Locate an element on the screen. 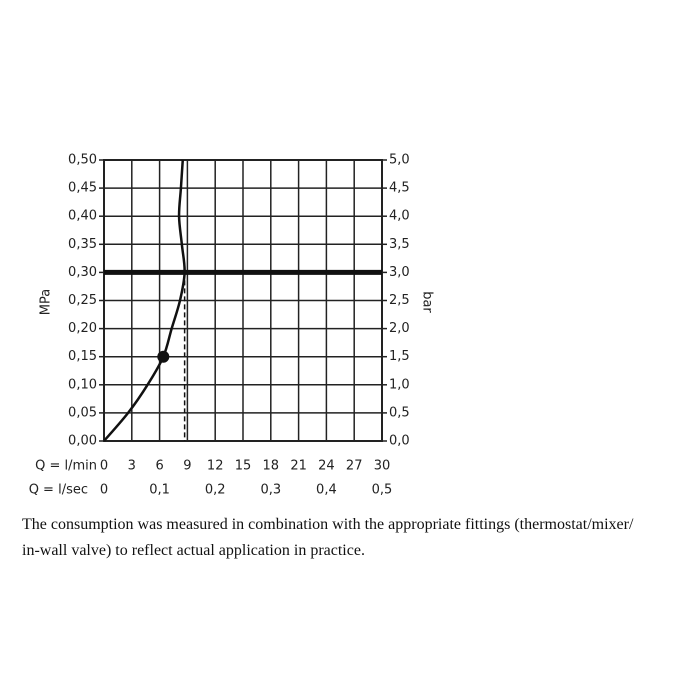  x2-tick-label: 0,4 is located at coordinates (326, 490).